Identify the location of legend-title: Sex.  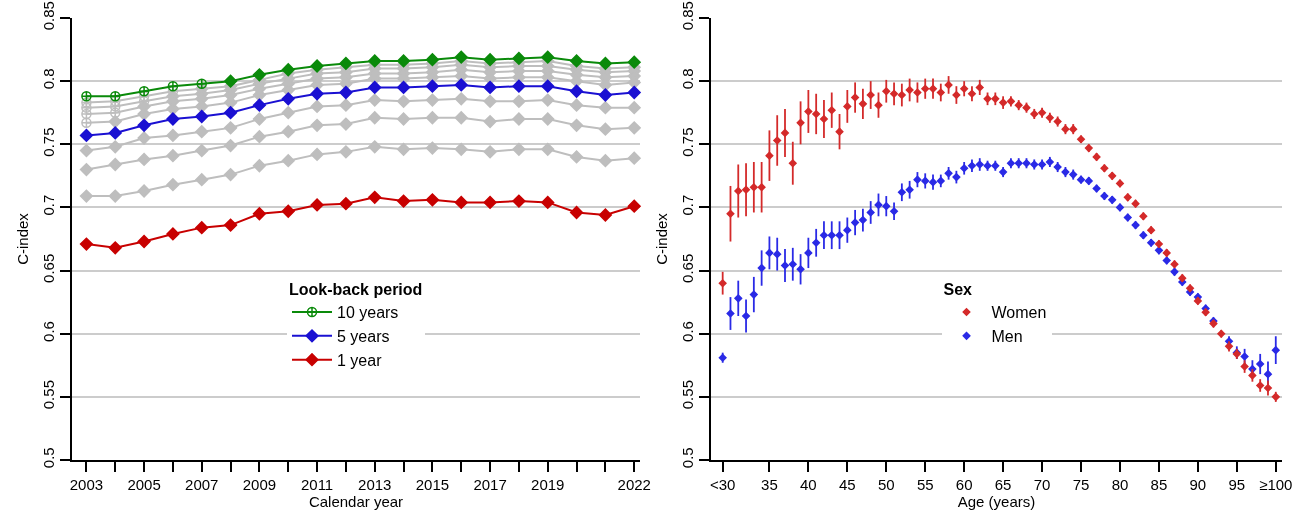
(958, 290).